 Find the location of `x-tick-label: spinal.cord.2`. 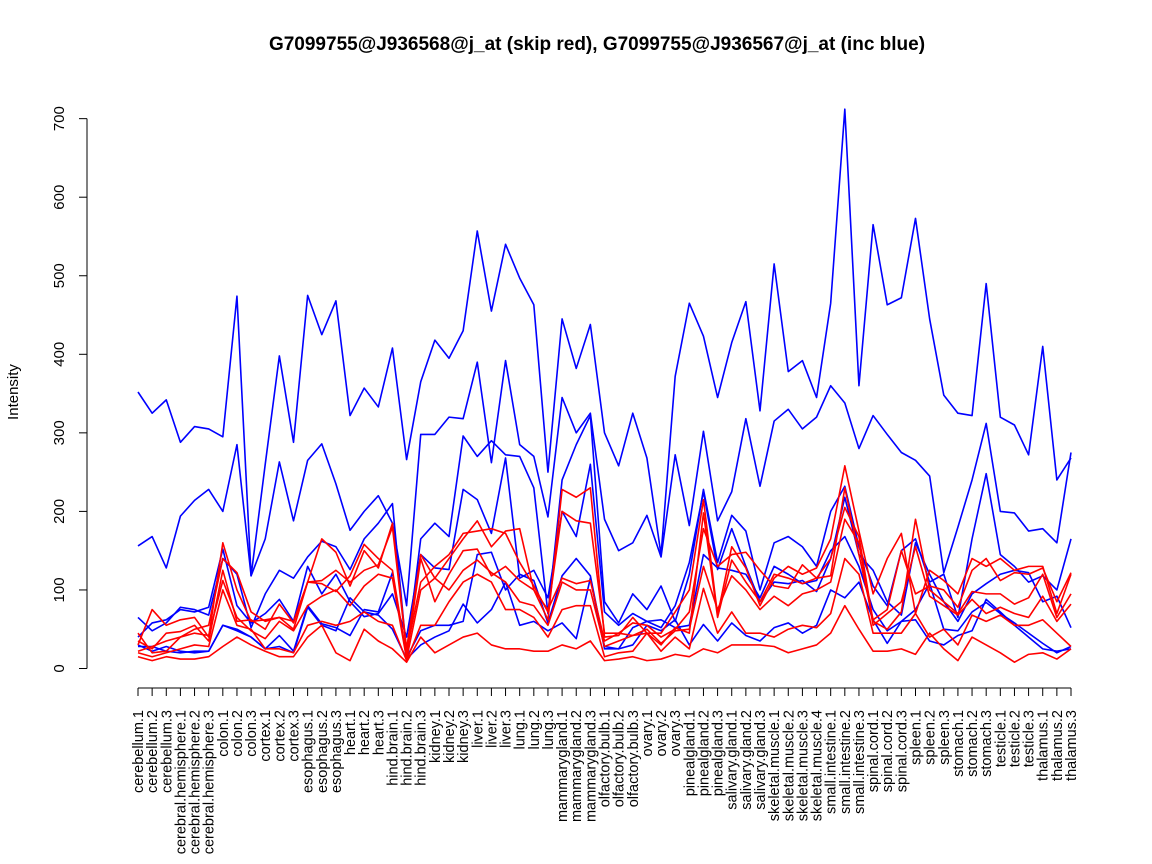

x-tick-label: spinal.cord.2 is located at coordinates (888, 751).